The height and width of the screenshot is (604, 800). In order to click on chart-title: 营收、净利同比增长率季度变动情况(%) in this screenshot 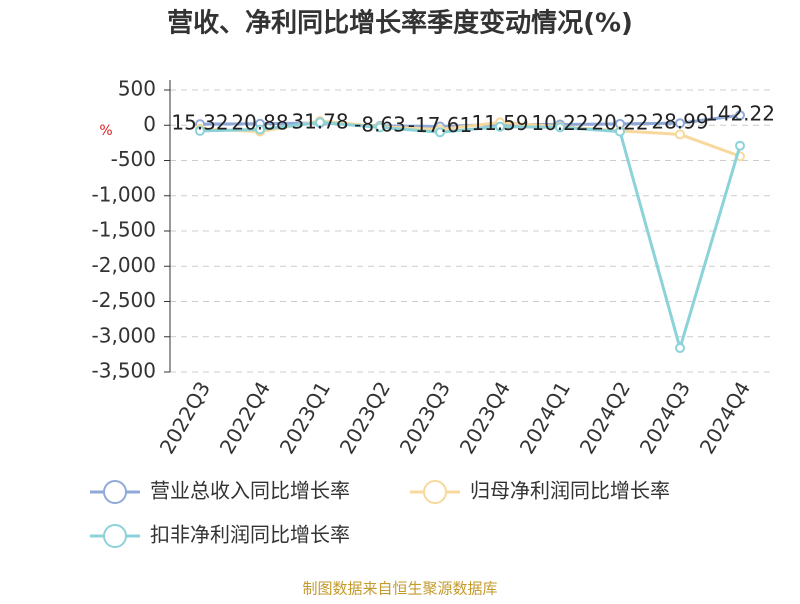, I will do `click(400, 23)`.